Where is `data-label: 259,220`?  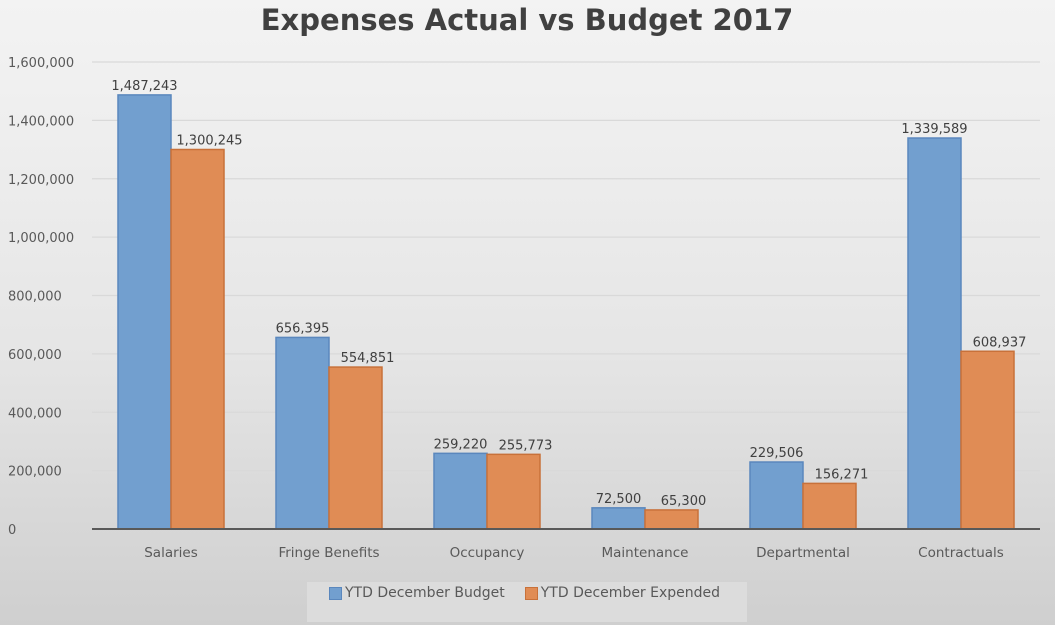 data-label: 259,220 is located at coordinates (461, 444).